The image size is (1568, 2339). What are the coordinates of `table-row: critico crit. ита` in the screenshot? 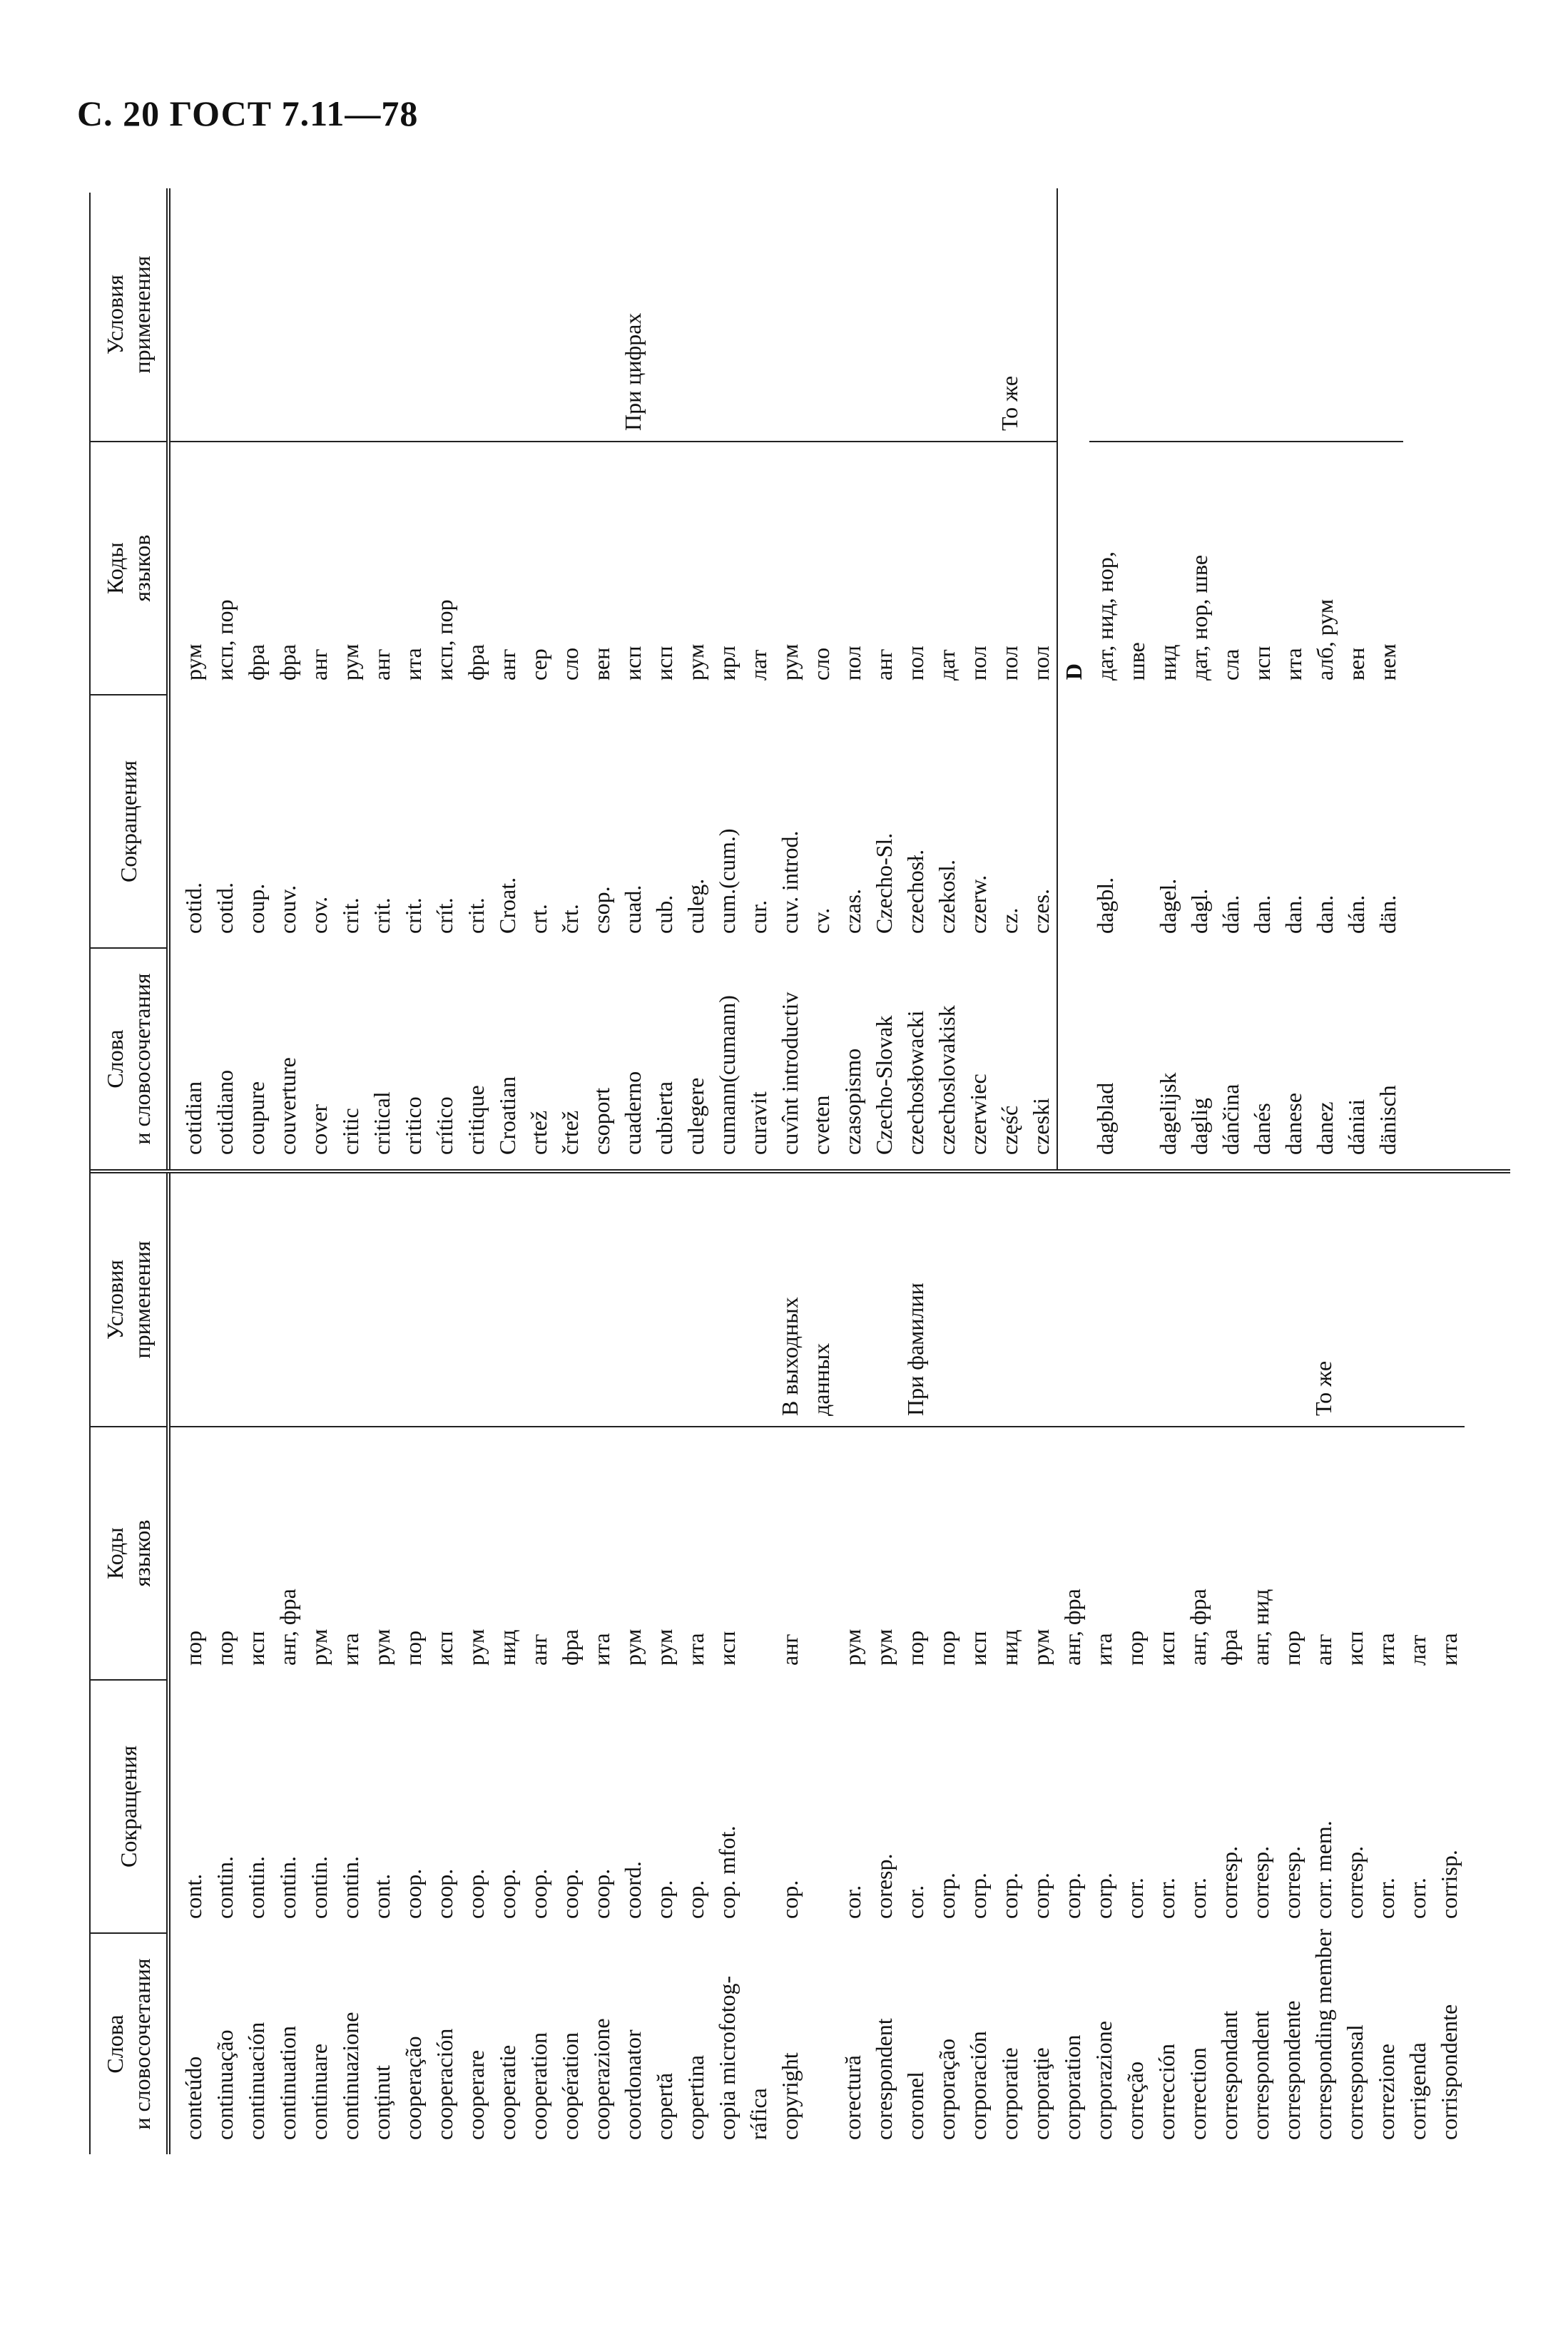 It's located at (413, 678).